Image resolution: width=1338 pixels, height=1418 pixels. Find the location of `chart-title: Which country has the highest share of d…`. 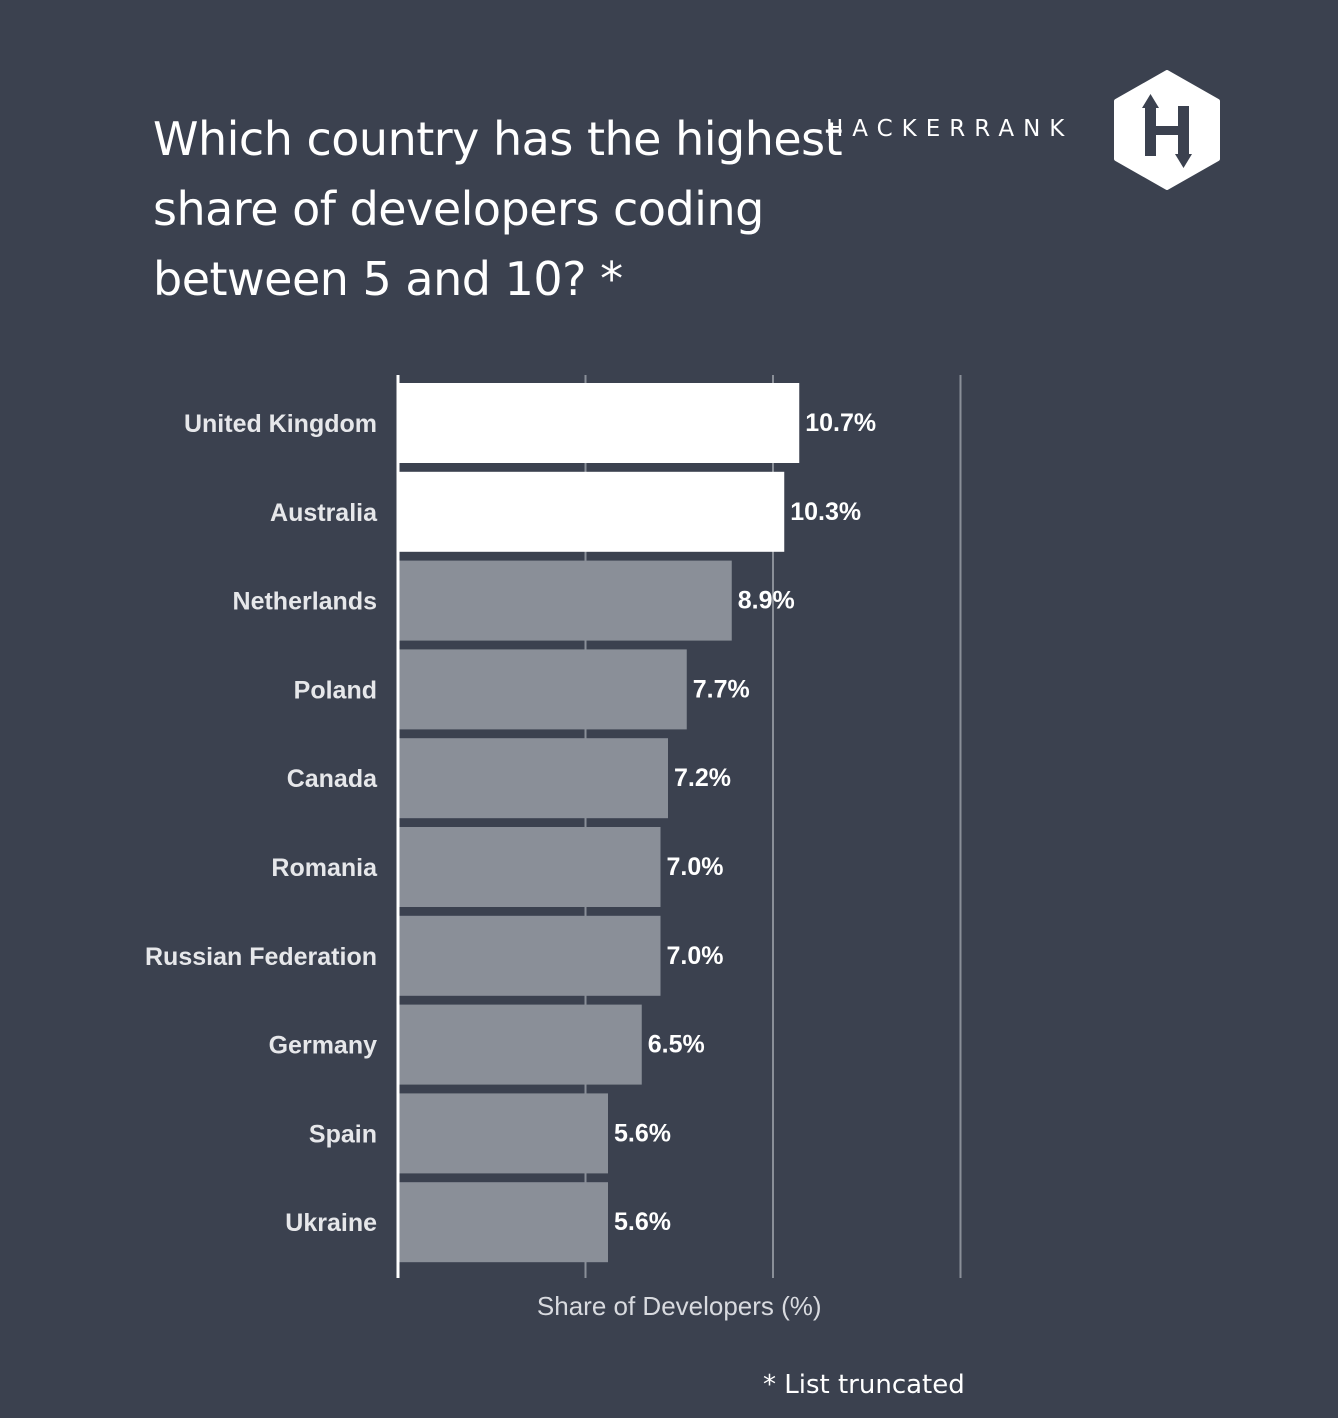

chart-title: Which country has the highest share of d… is located at coordinates (498, 209).